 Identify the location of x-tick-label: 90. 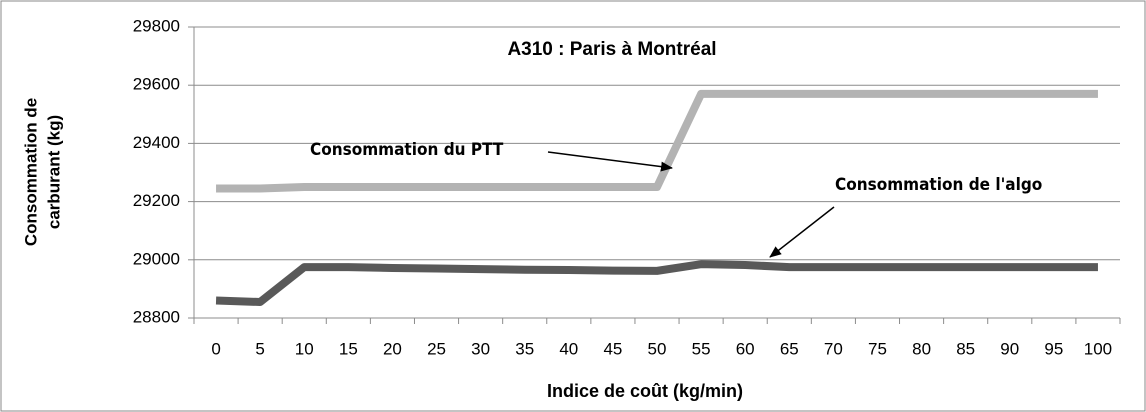
(1009, 348).